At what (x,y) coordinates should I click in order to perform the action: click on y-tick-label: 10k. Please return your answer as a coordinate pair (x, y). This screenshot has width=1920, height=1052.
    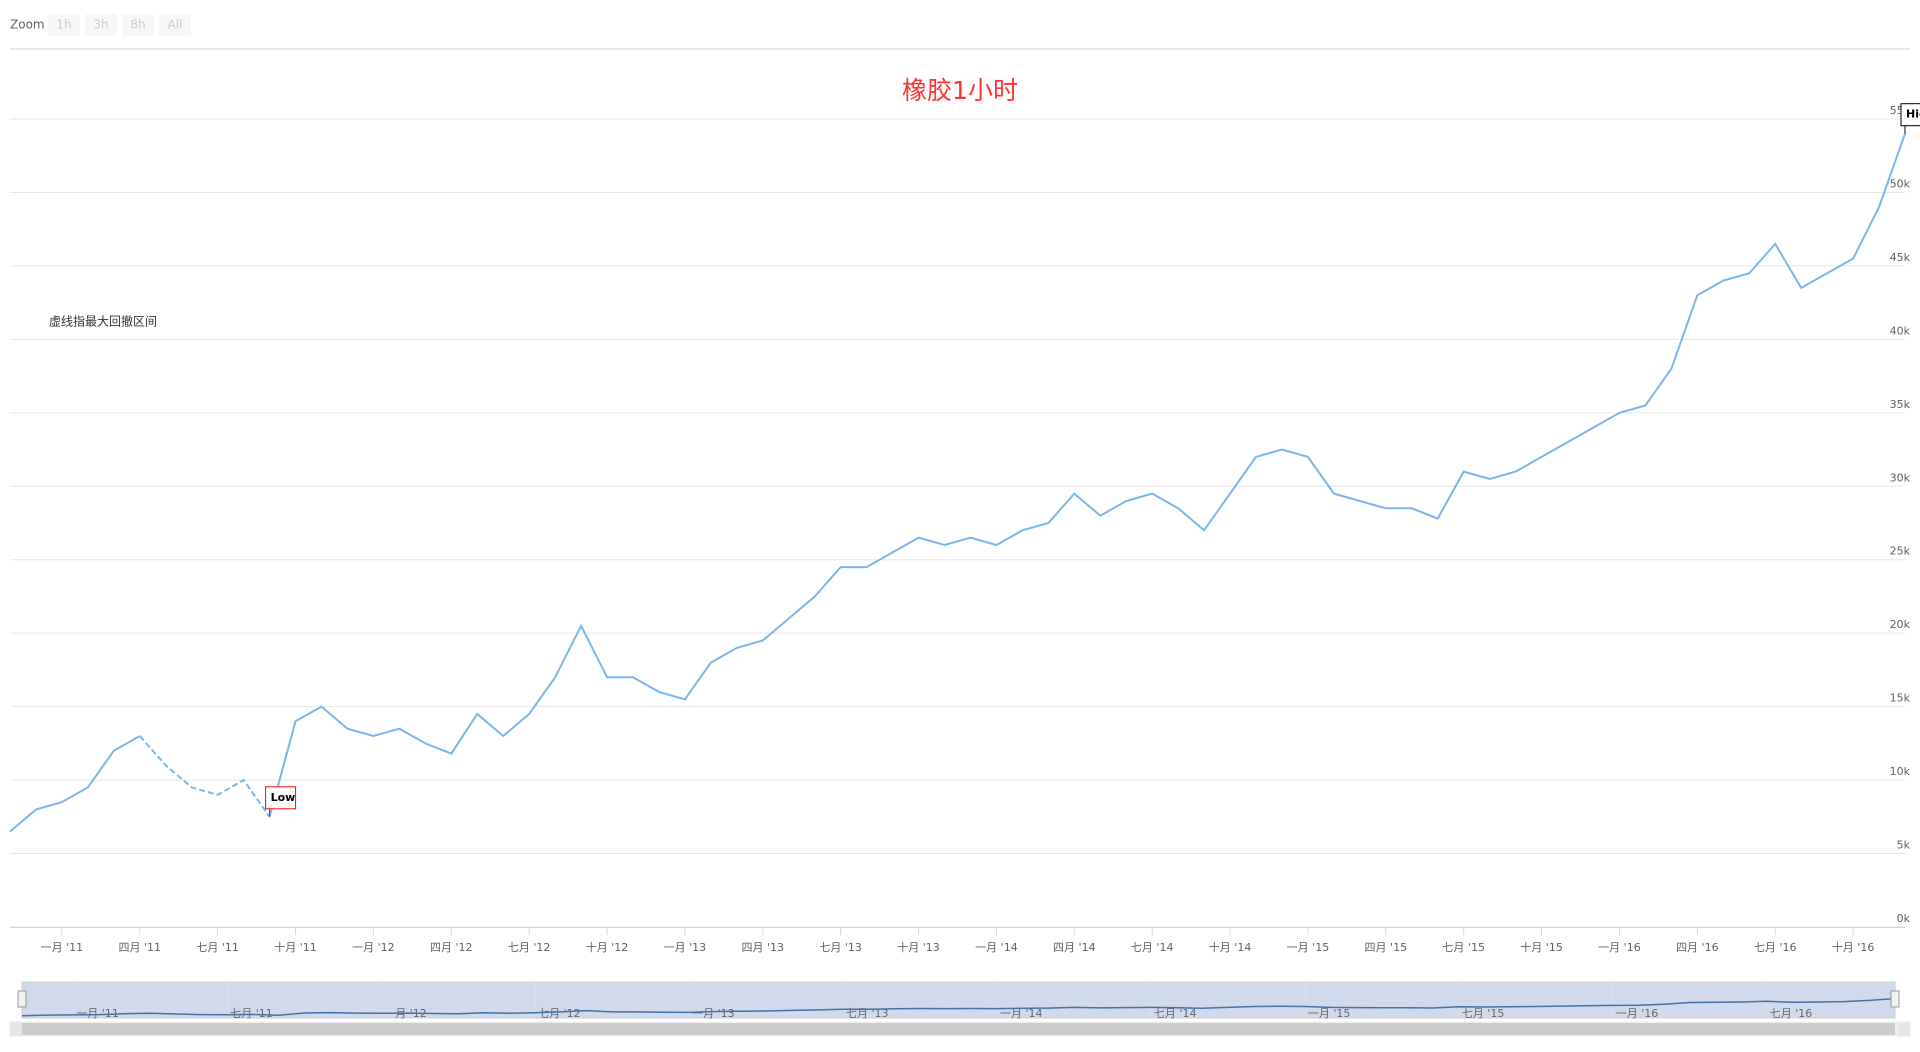
    Looking at the image, I should click on (1900, 771).